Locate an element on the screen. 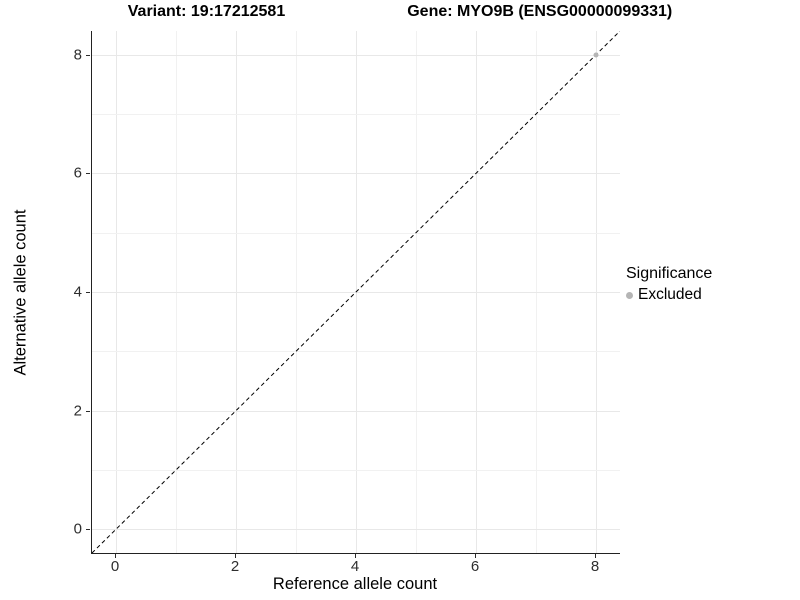  x-axis-tick-marks is located at coordinates (355, 556).